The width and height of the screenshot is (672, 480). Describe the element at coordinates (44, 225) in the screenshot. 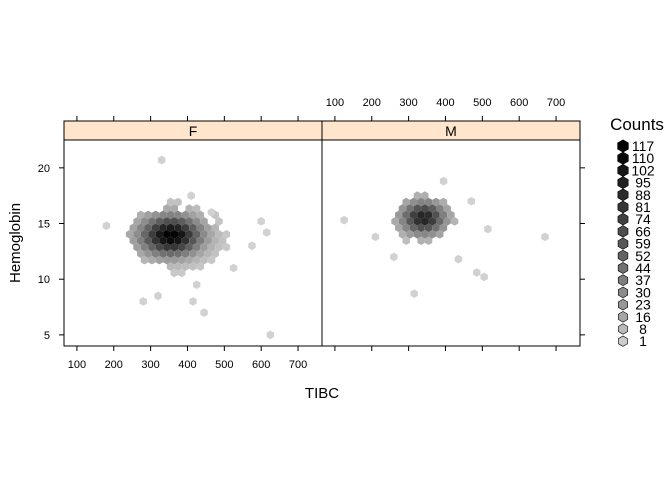

I see `y-tick-label: 15` at that location.